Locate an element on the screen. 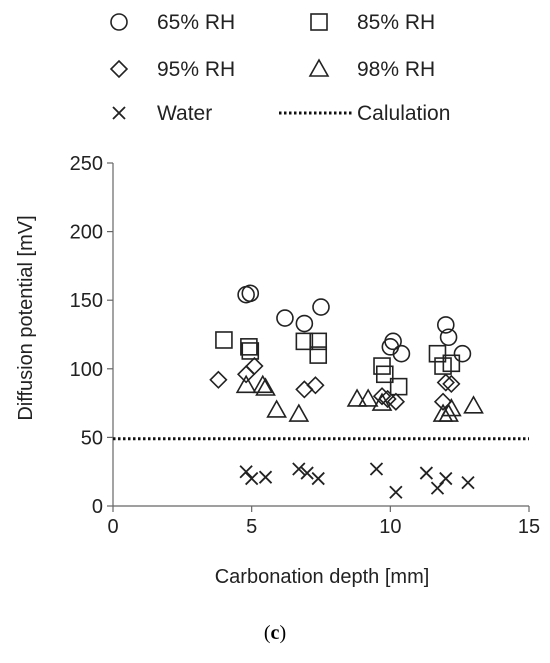  legend-label: Water is located at coordinates (184, 113).